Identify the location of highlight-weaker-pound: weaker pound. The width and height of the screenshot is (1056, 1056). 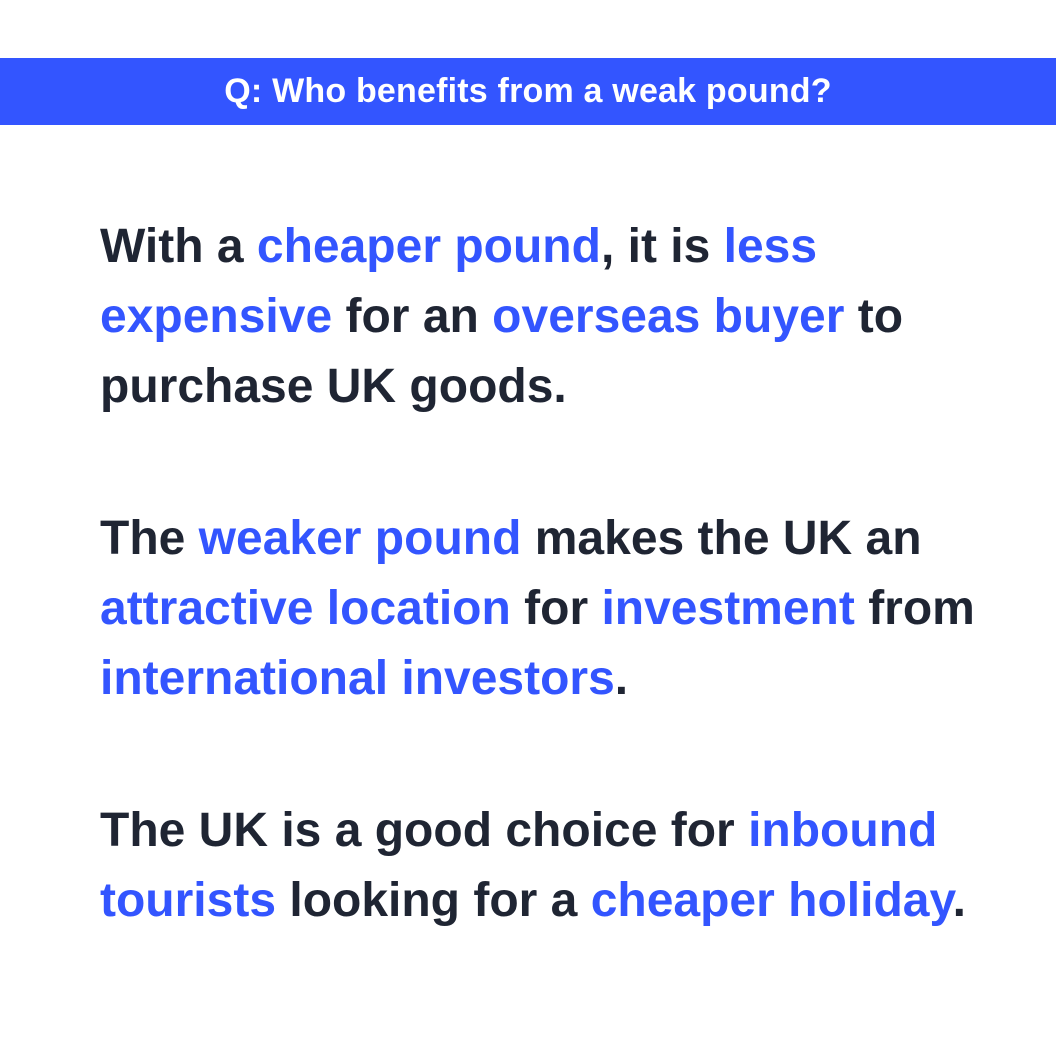
(360, 538).